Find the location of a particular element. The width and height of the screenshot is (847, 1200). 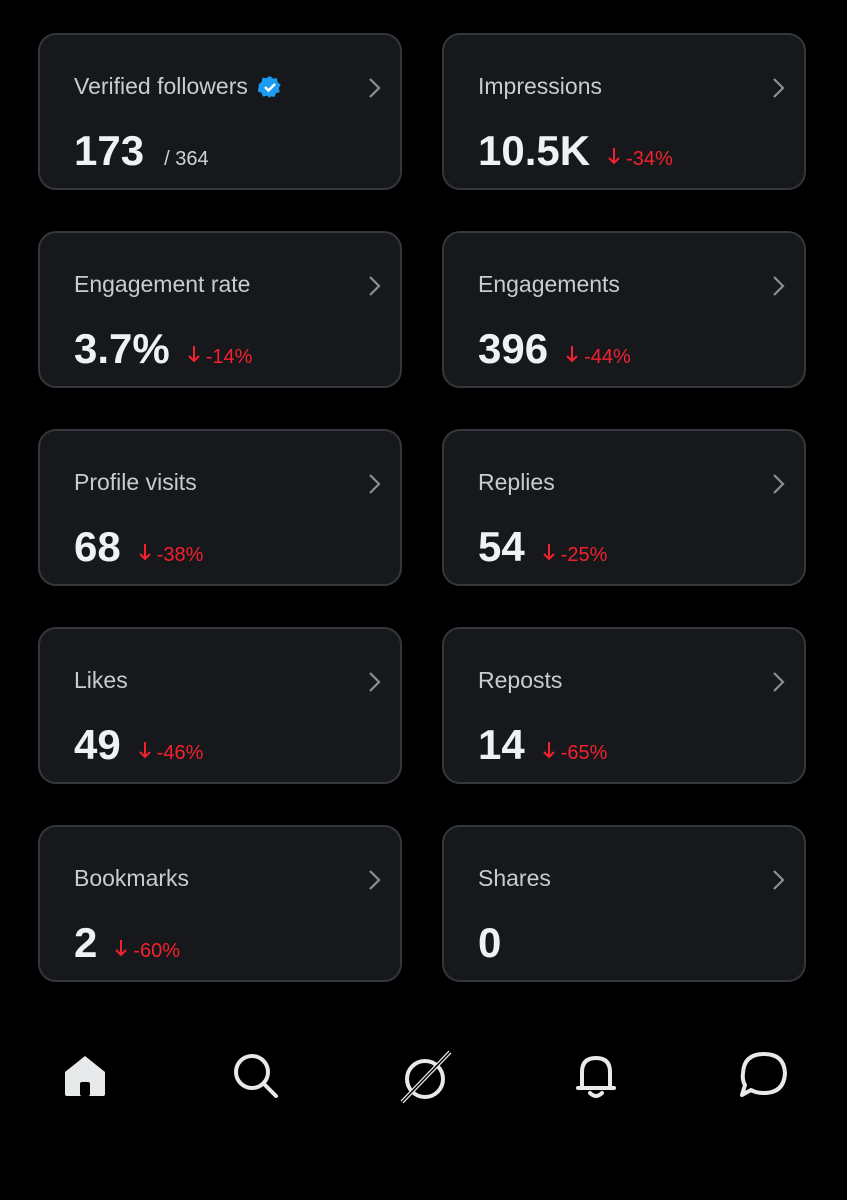

change-text: -38% is located at coordinates (180, 555).